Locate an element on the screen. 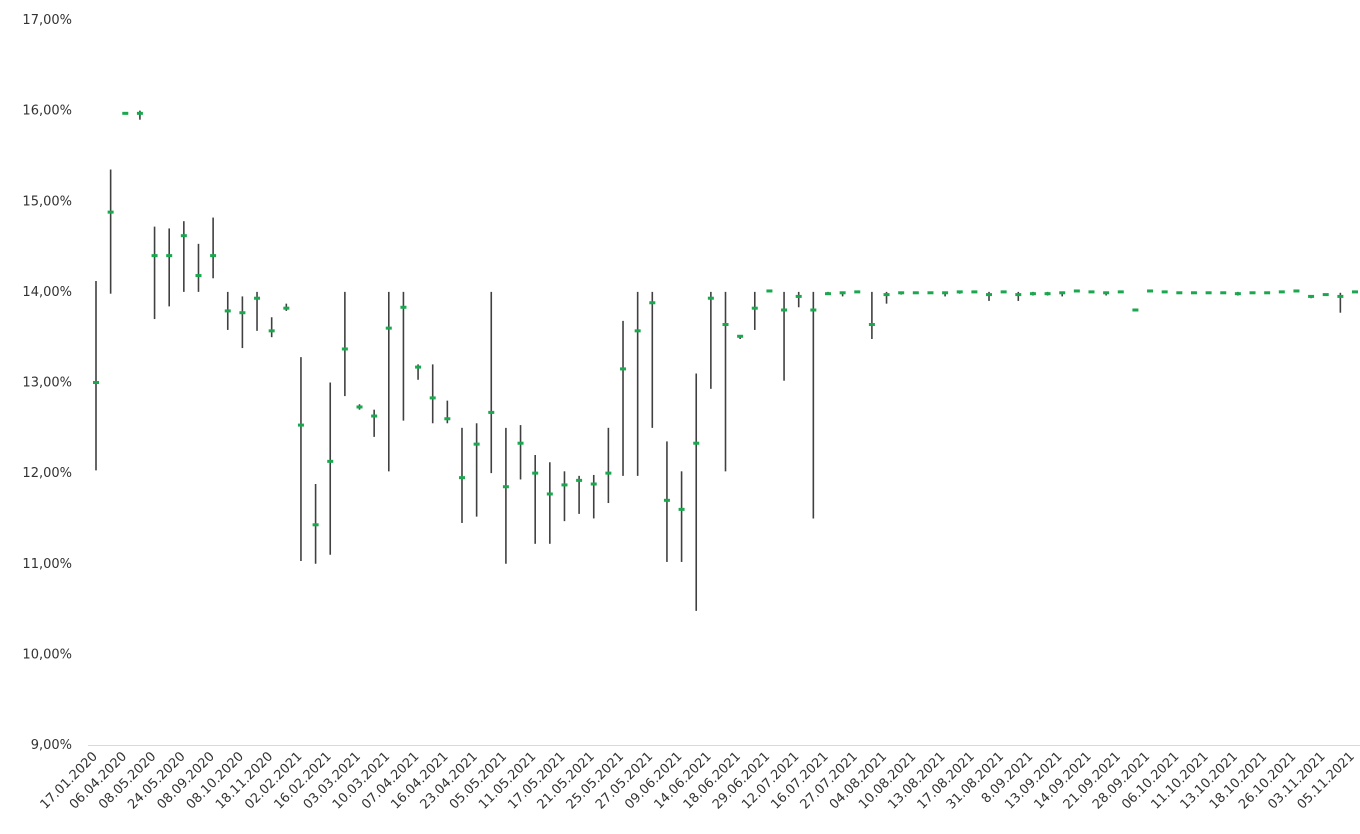 This screenshot has height=834, width=1360. y-tick-label: 15,00% is located at coordinates (47, 201).